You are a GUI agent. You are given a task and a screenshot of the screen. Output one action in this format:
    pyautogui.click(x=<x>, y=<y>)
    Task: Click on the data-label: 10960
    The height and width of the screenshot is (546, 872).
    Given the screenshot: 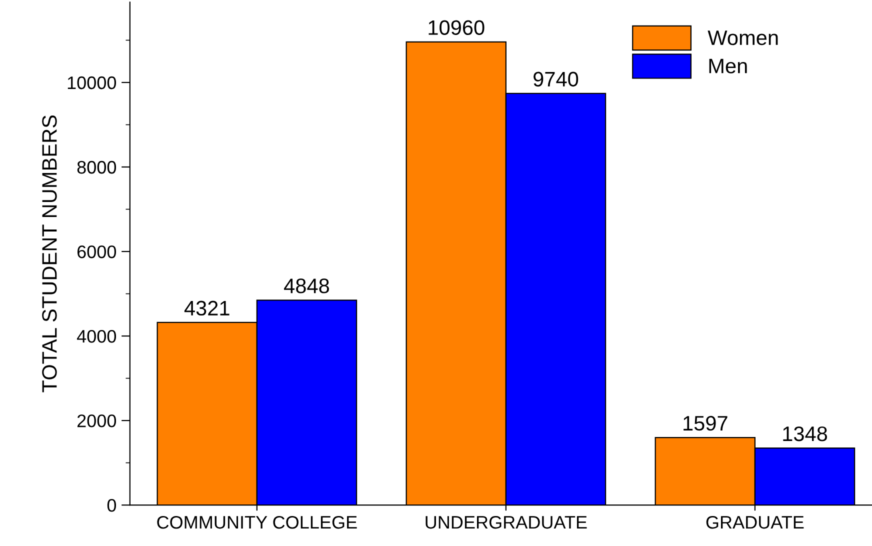 What is the action you would take?
    pyautogui.click(x=456, y=28)
    